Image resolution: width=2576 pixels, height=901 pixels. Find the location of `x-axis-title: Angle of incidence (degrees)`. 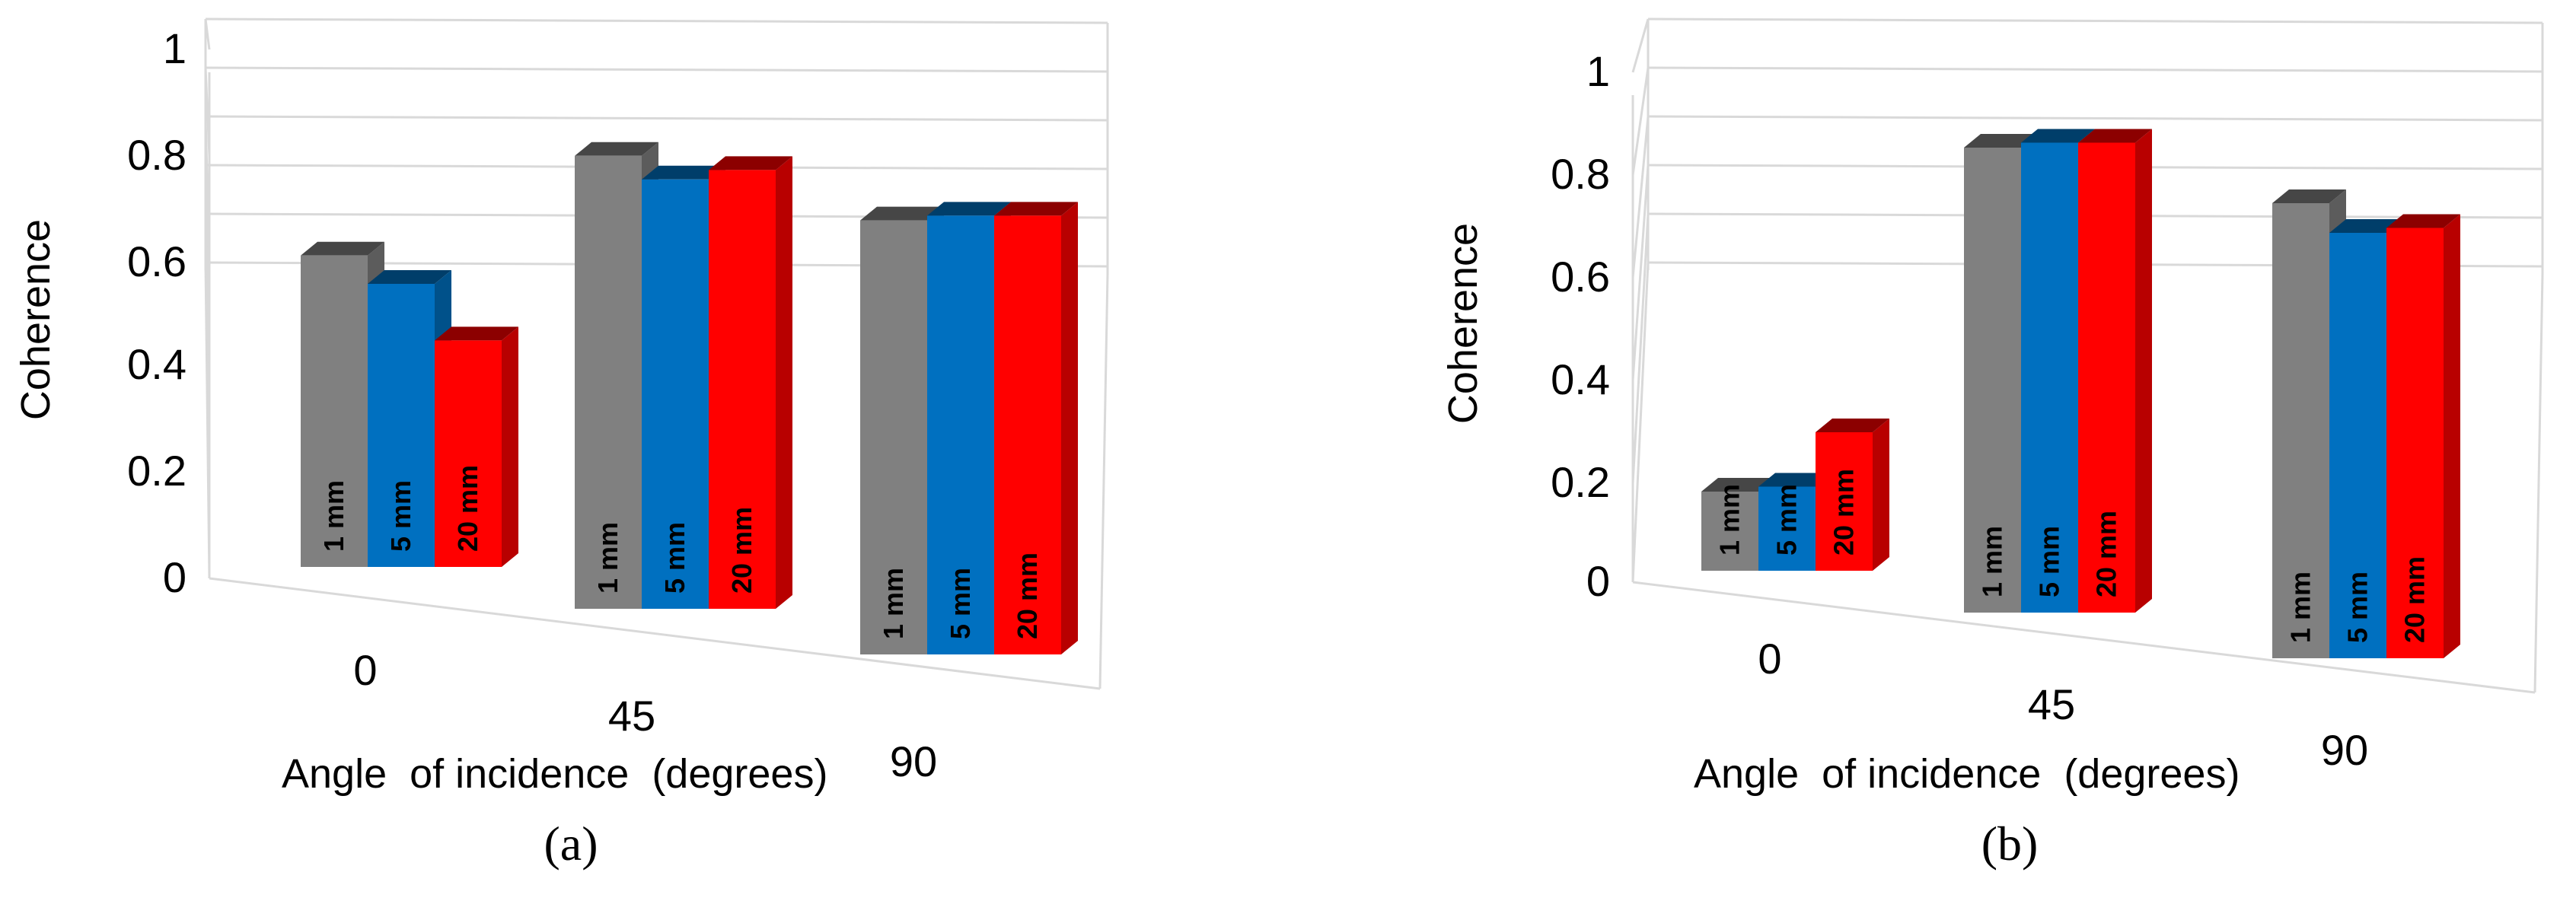

x-axis-title: Angle of incidence (degrees) is located at coordinates (1967, 774).